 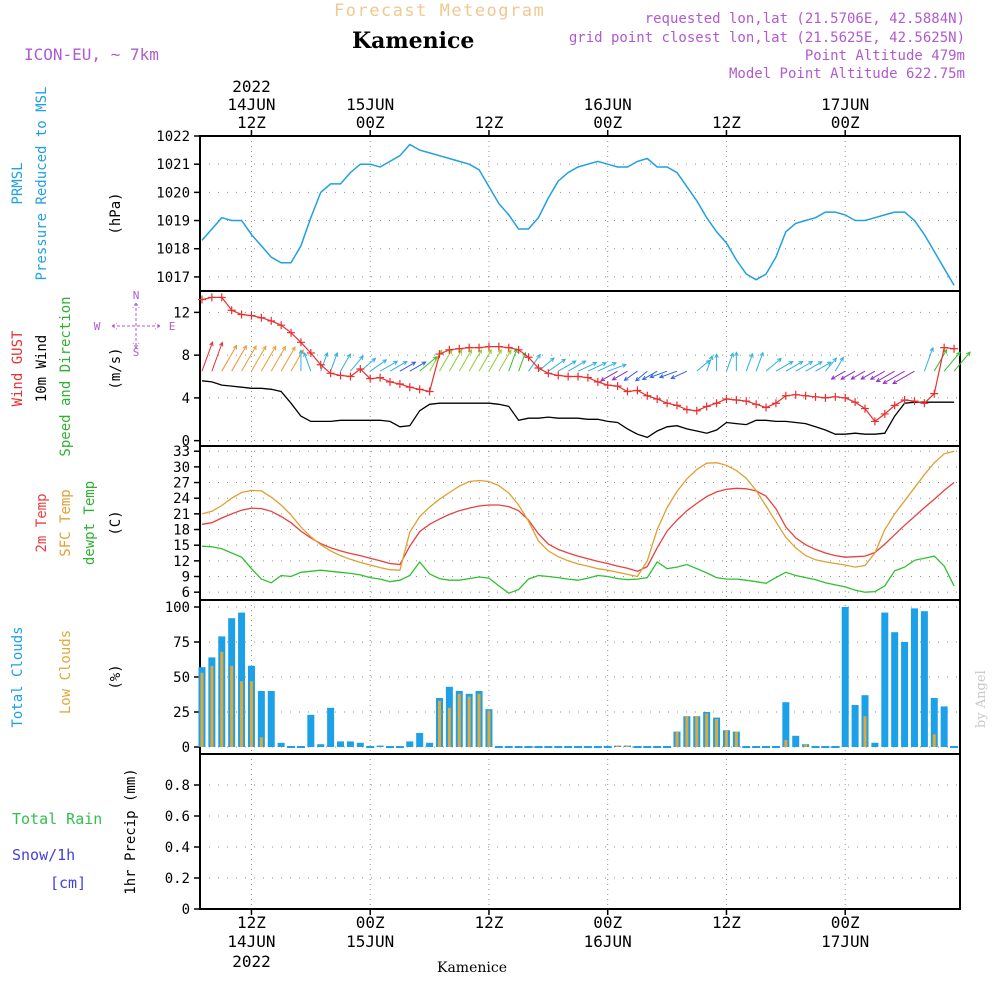 I want to click on top-hour-label: 00Z, so click(x=845, y=122).